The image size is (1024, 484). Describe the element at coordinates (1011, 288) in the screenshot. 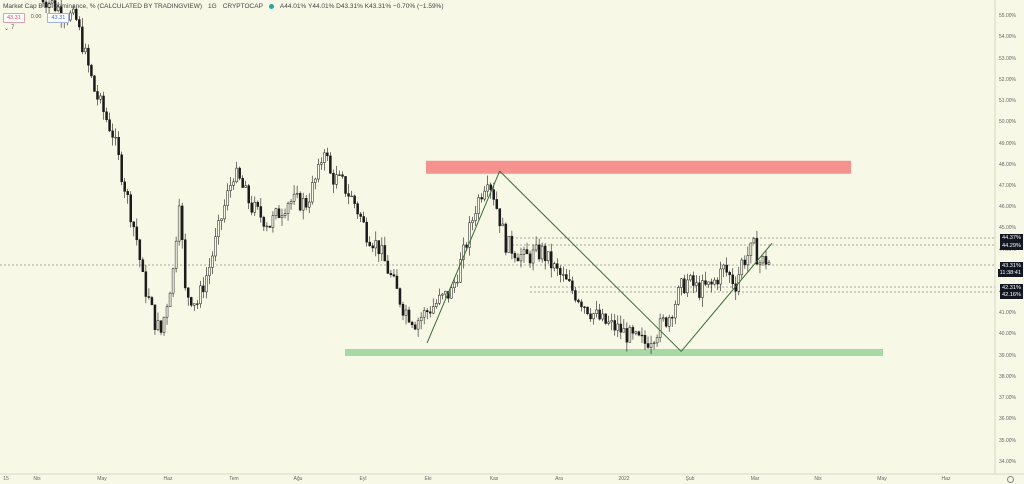

I see `level-tag-42-31: 42.31%` at that location.